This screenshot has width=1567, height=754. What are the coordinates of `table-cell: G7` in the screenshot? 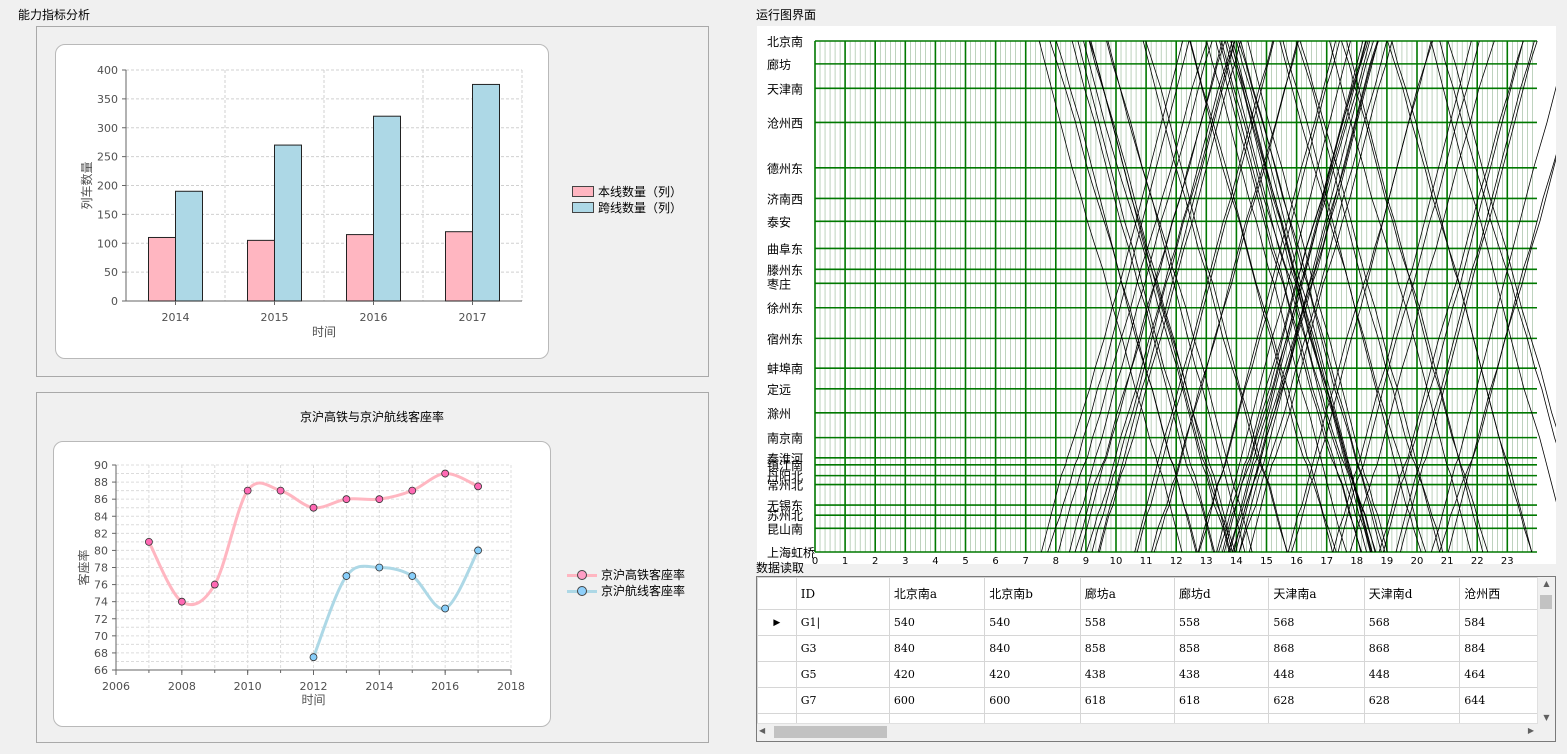 It's located at (842, 700).